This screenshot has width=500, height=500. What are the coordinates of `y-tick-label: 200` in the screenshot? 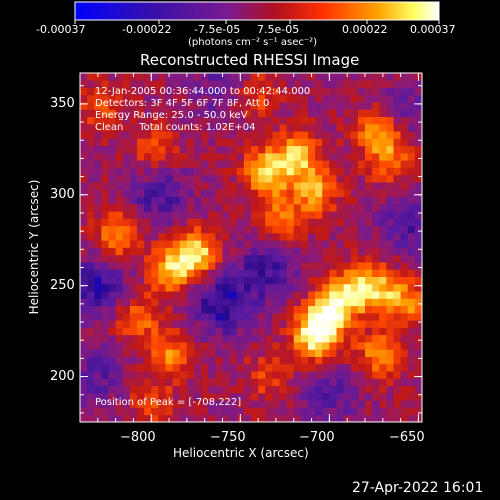 It's located at (62, 376).